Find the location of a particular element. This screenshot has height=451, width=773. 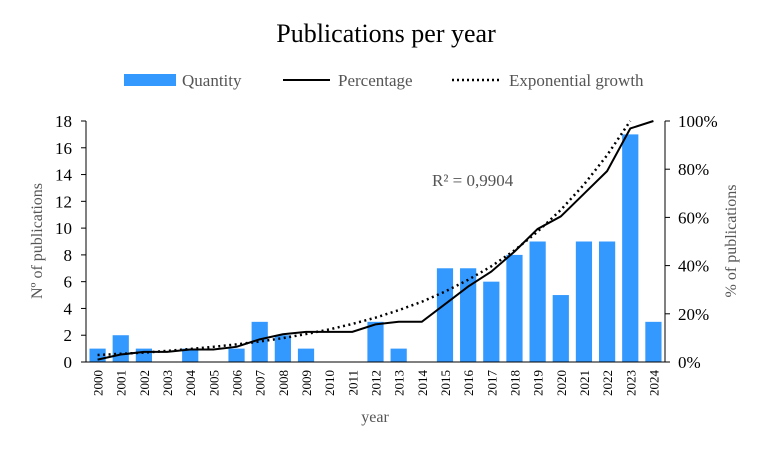

x-tick-label: 2022 is located at coordinates (607, 383).